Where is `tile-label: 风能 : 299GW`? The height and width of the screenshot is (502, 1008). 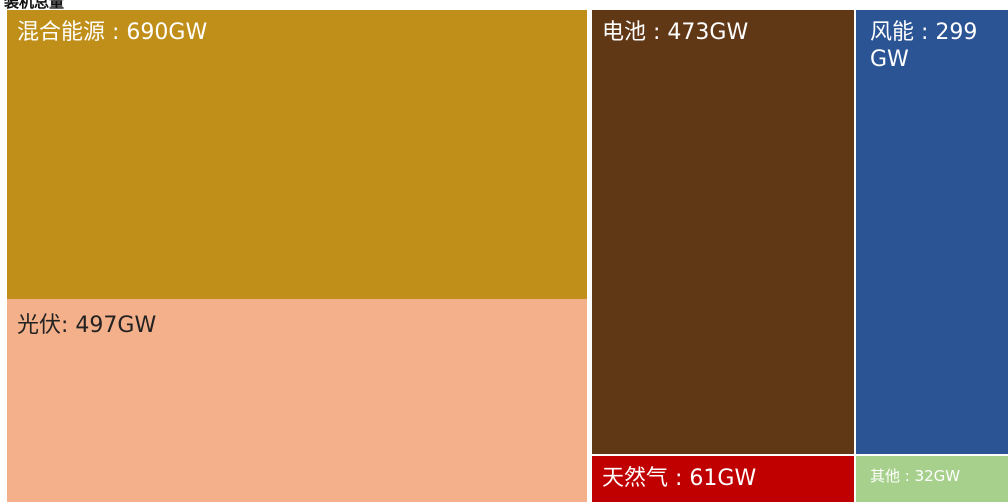
tile-label: 风能 : 299GW is located at coordinates (924, 46).